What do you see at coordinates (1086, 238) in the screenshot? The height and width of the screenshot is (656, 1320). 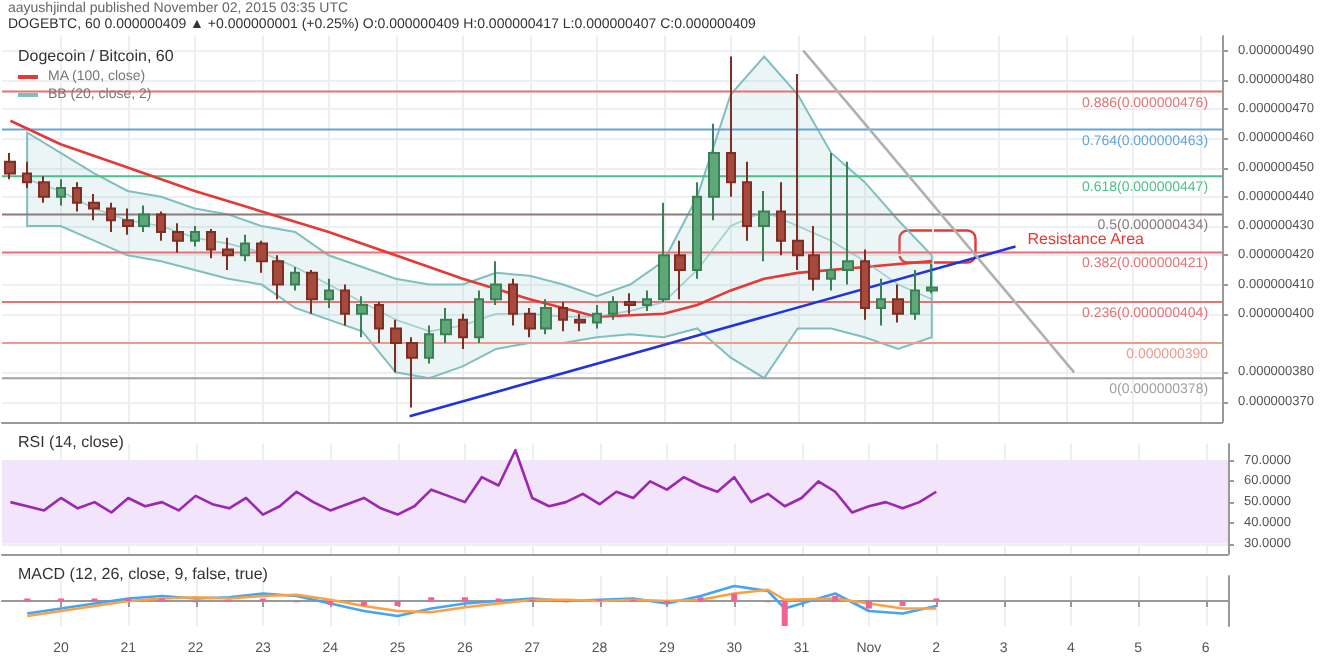 I see `annotation: Resistance Area` at bounding box center [1086, 238].